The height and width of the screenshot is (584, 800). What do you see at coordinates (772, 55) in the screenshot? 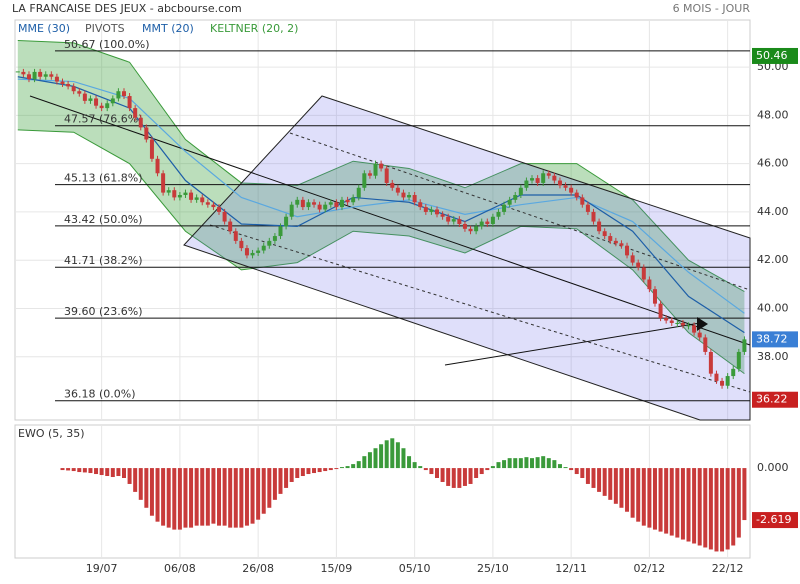
I see `price-marker-label: 50.46` at bounding box center [772, 55].